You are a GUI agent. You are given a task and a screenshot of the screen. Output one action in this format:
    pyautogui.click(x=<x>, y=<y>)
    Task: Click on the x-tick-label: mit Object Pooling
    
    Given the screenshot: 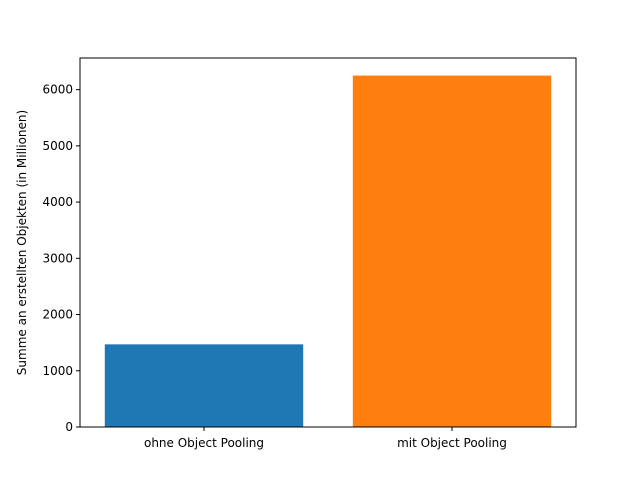 What is the action you would take?
    pyautogui.click(x=452, y=443)
    